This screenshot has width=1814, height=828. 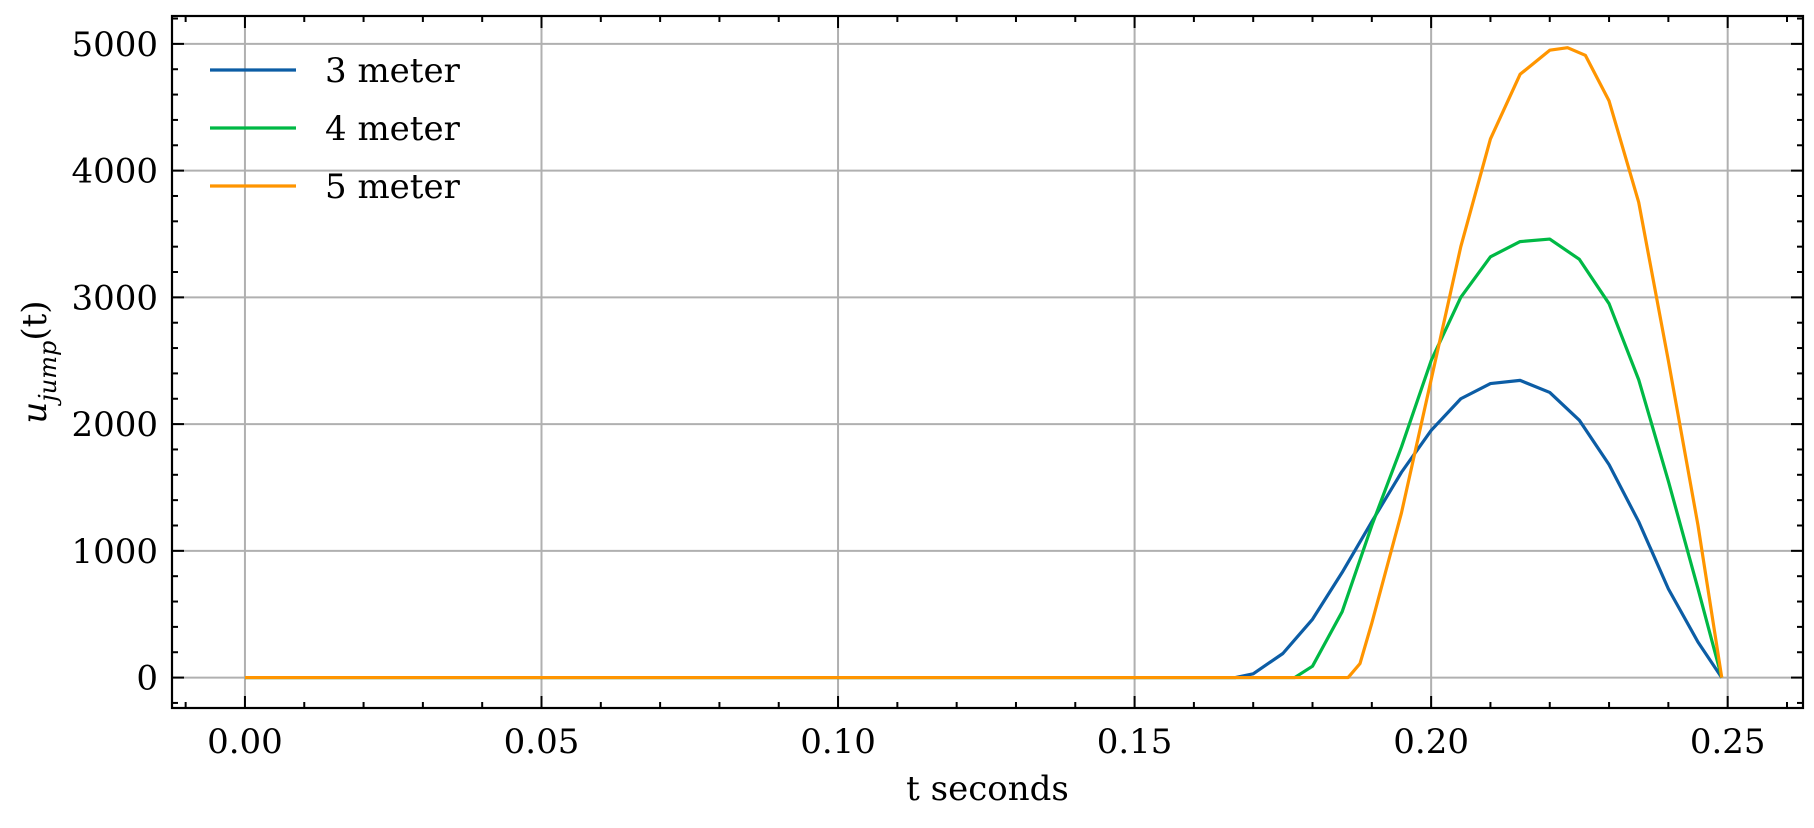 What do you see at coordinates (114, 172) in the screenshot?
I see `y-tick-label: 4000` at bounding box center [114, 172].